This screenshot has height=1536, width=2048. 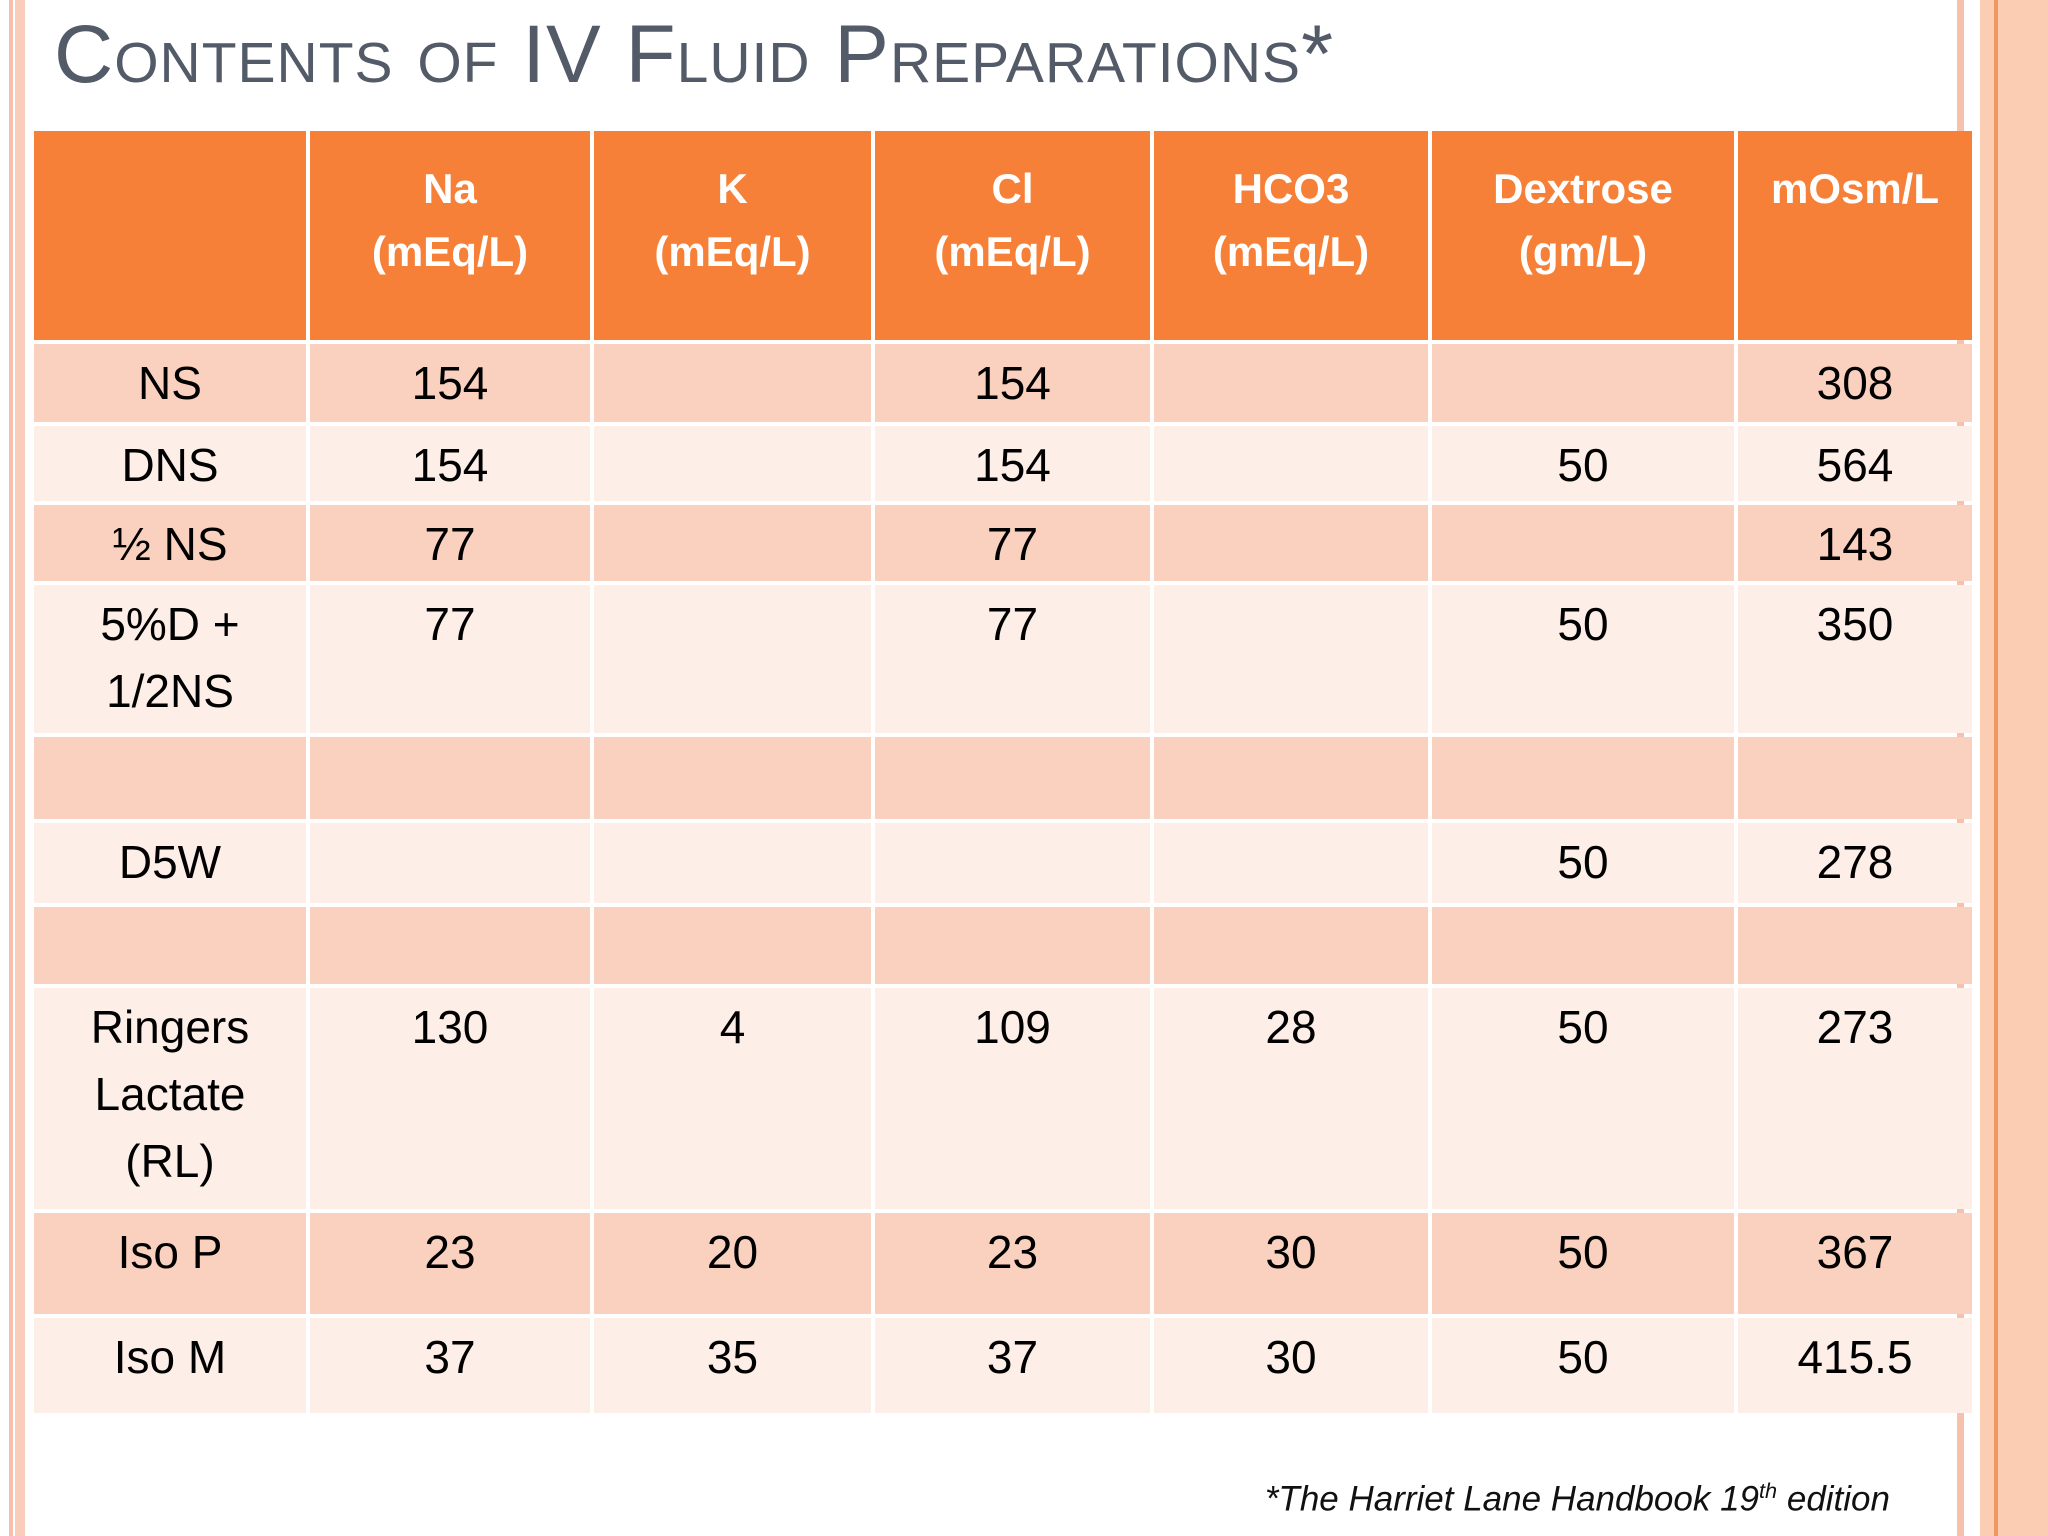 What do you see at coordinates (170, 863) in the screenshot?
I see `row-label: D5W` at bounding box center [170, 863].